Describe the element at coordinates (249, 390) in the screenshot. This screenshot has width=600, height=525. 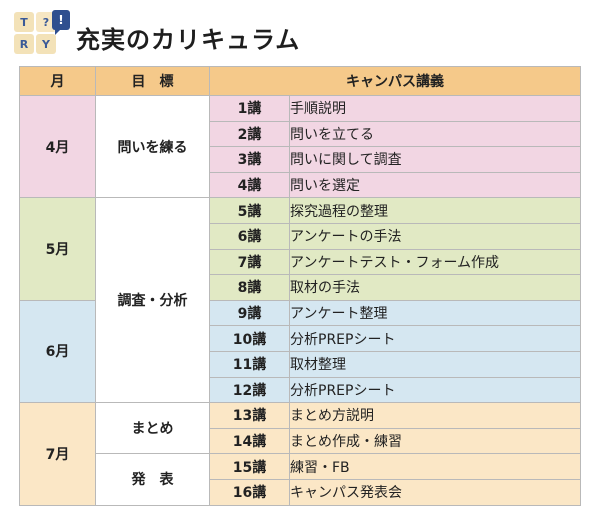
I see `lecture-number: 12講` at that location.